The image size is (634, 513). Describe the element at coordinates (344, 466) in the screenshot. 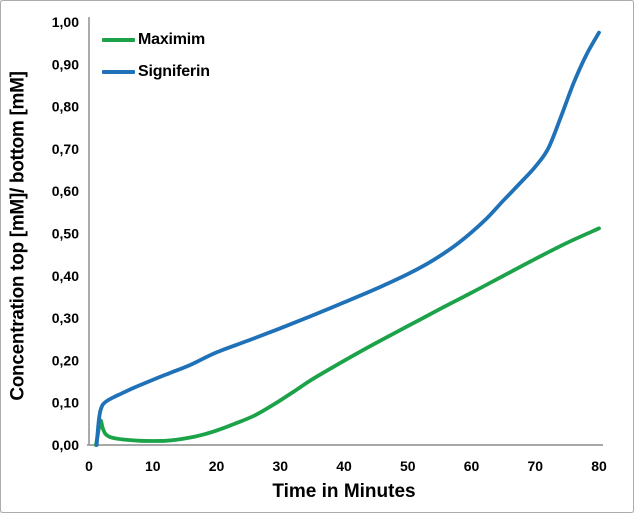

I see `x-tick-label: 40` at that location.